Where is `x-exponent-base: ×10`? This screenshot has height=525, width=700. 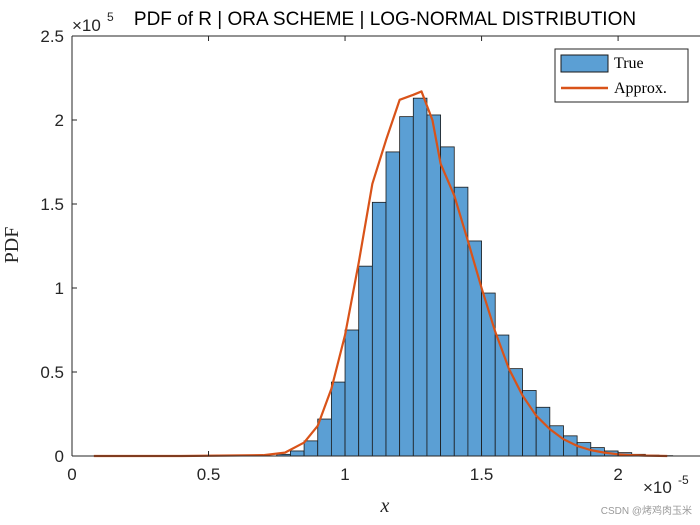 x-exponent-base: ×10 is located at coordinates (657, 487).